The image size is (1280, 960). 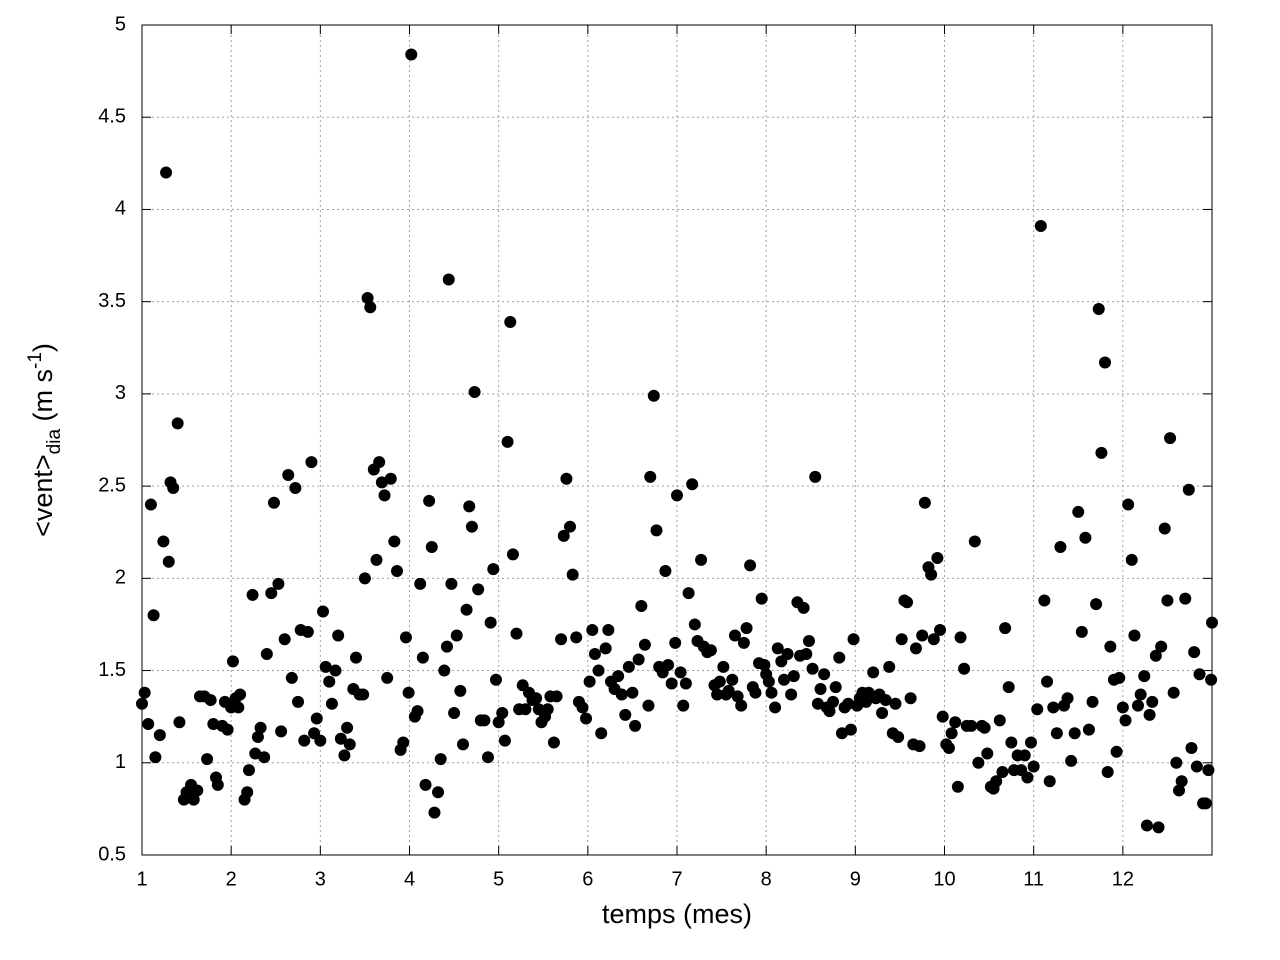 I want to click on y-tick-label: 3.5, so click(x=112, y=301).